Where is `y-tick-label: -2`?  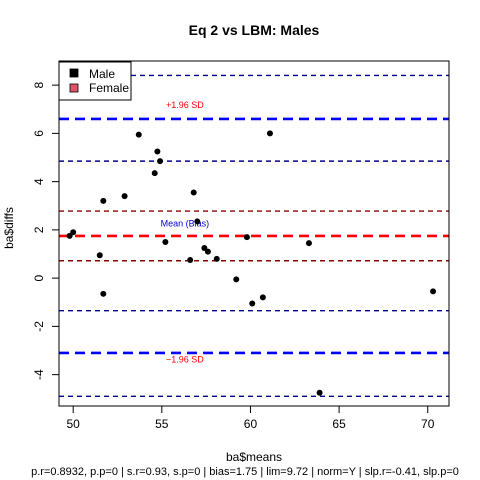
y-tick-label: -2 is located at coordinates (39, 326).